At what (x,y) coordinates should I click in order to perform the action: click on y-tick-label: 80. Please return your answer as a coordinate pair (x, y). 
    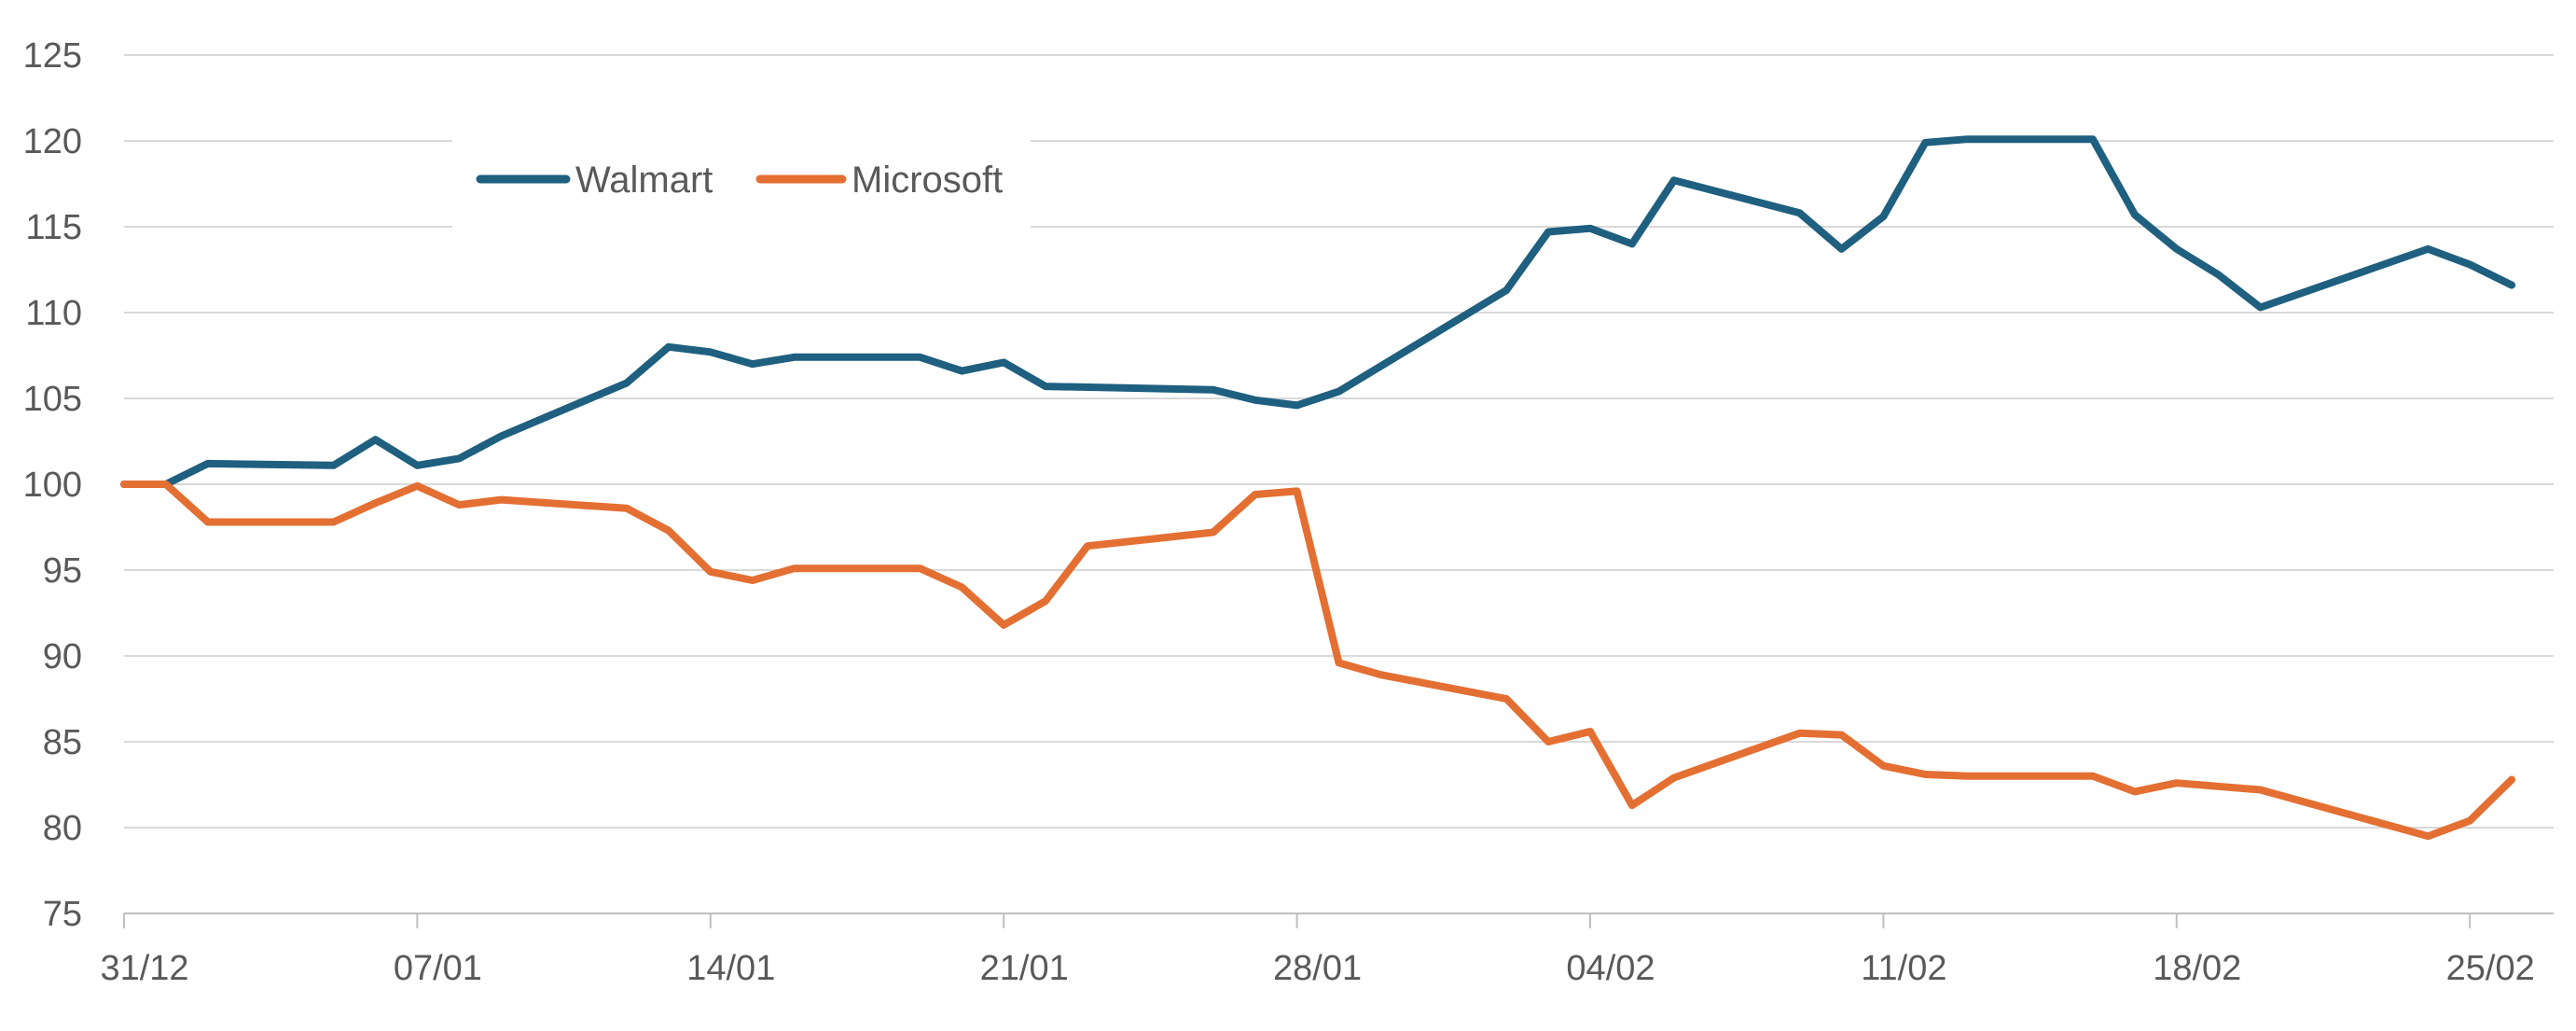
    Looking at the image, I should click on (62, 828).